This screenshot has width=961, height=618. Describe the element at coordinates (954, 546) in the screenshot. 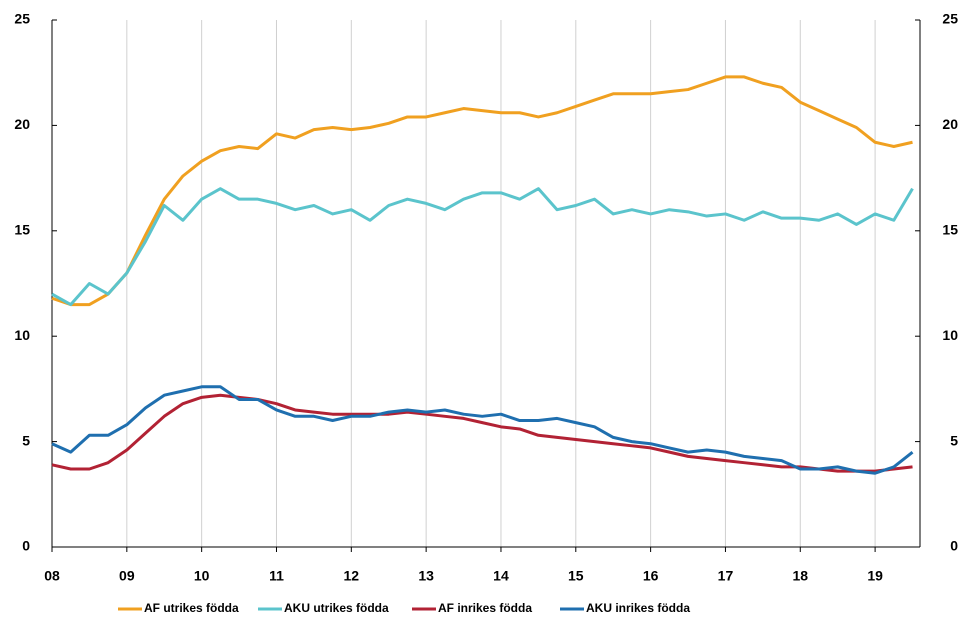

I see `y2-tick-label: 0` at that location.